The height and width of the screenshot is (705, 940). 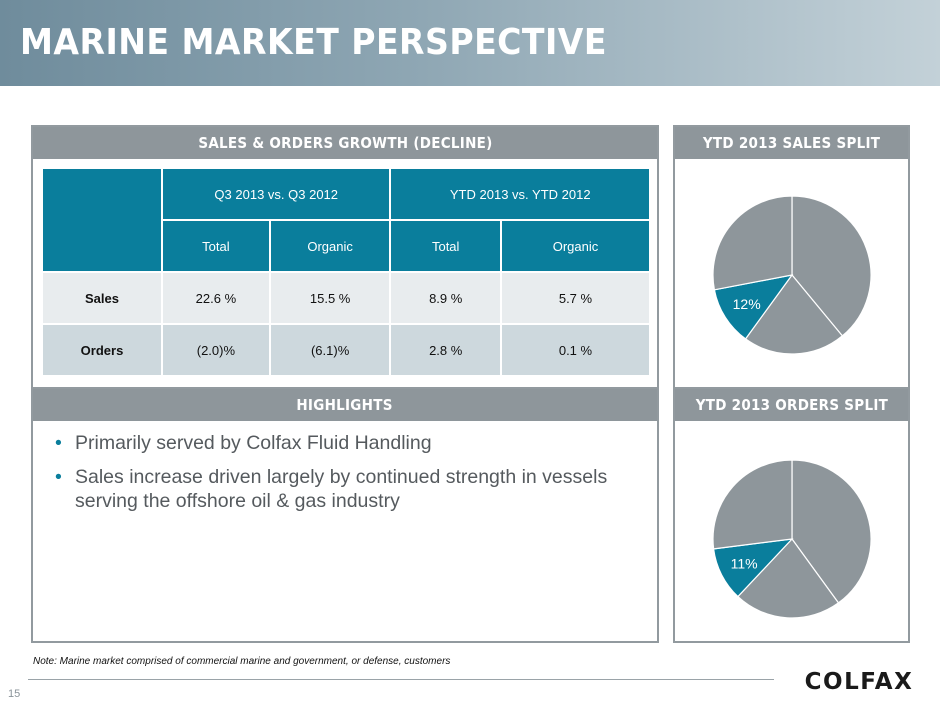 What do you see at coordinates (747, 304) in the screenshot?
I see `pie-slice-label: 12%` at bounding box center [747, 304].